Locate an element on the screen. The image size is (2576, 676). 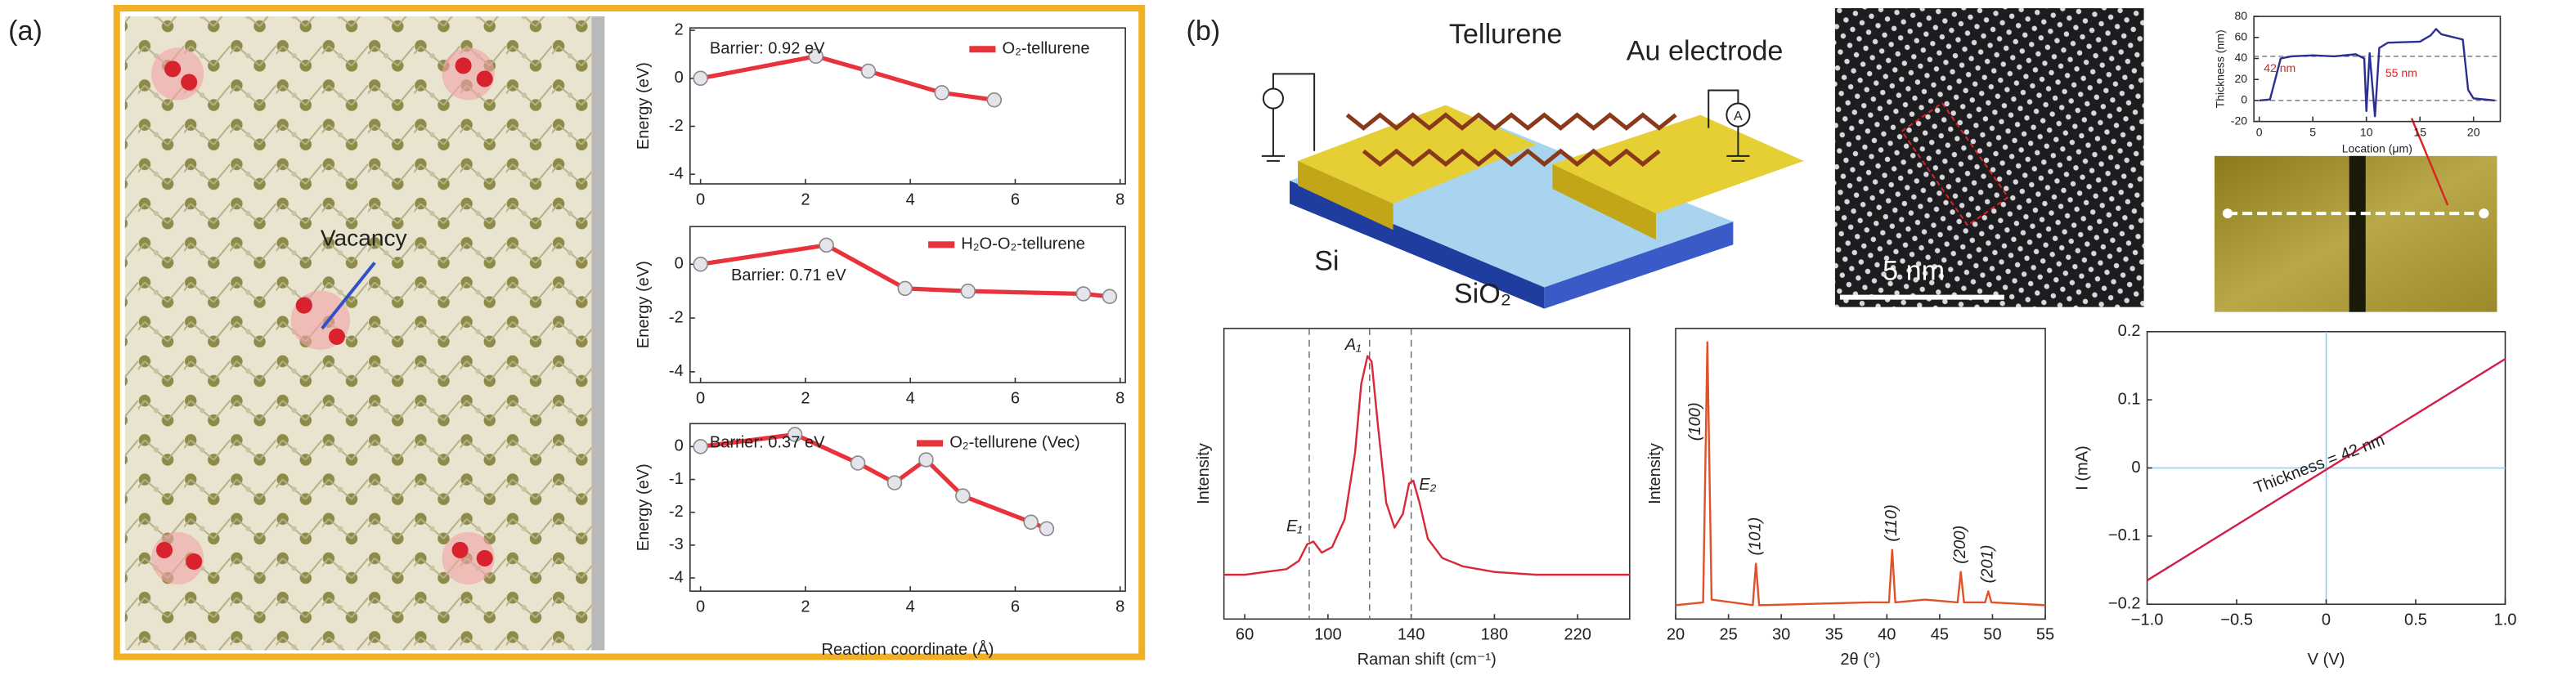
x-tick-label: 30 is located at coordinates (1781, 635).